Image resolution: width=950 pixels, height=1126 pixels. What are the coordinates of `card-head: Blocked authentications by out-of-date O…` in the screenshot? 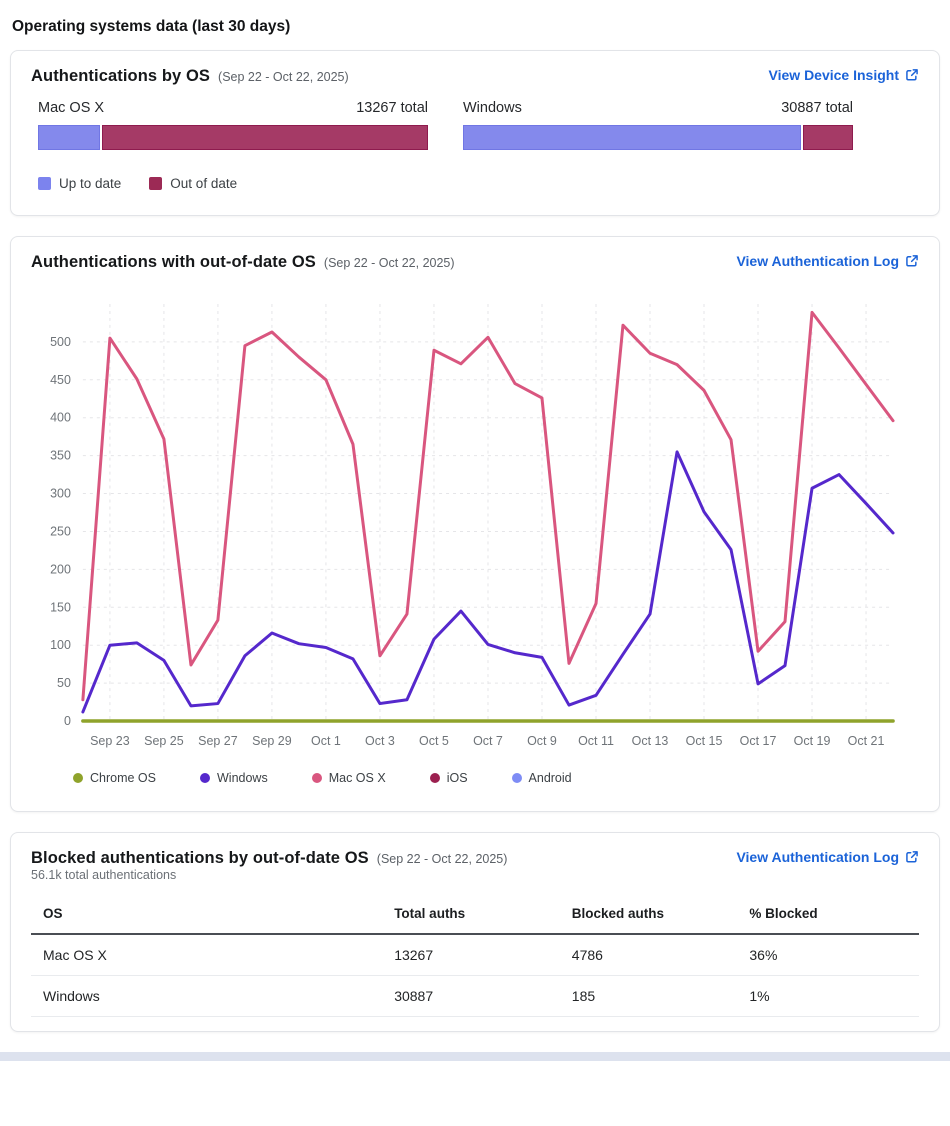 It's located at (475, 858).